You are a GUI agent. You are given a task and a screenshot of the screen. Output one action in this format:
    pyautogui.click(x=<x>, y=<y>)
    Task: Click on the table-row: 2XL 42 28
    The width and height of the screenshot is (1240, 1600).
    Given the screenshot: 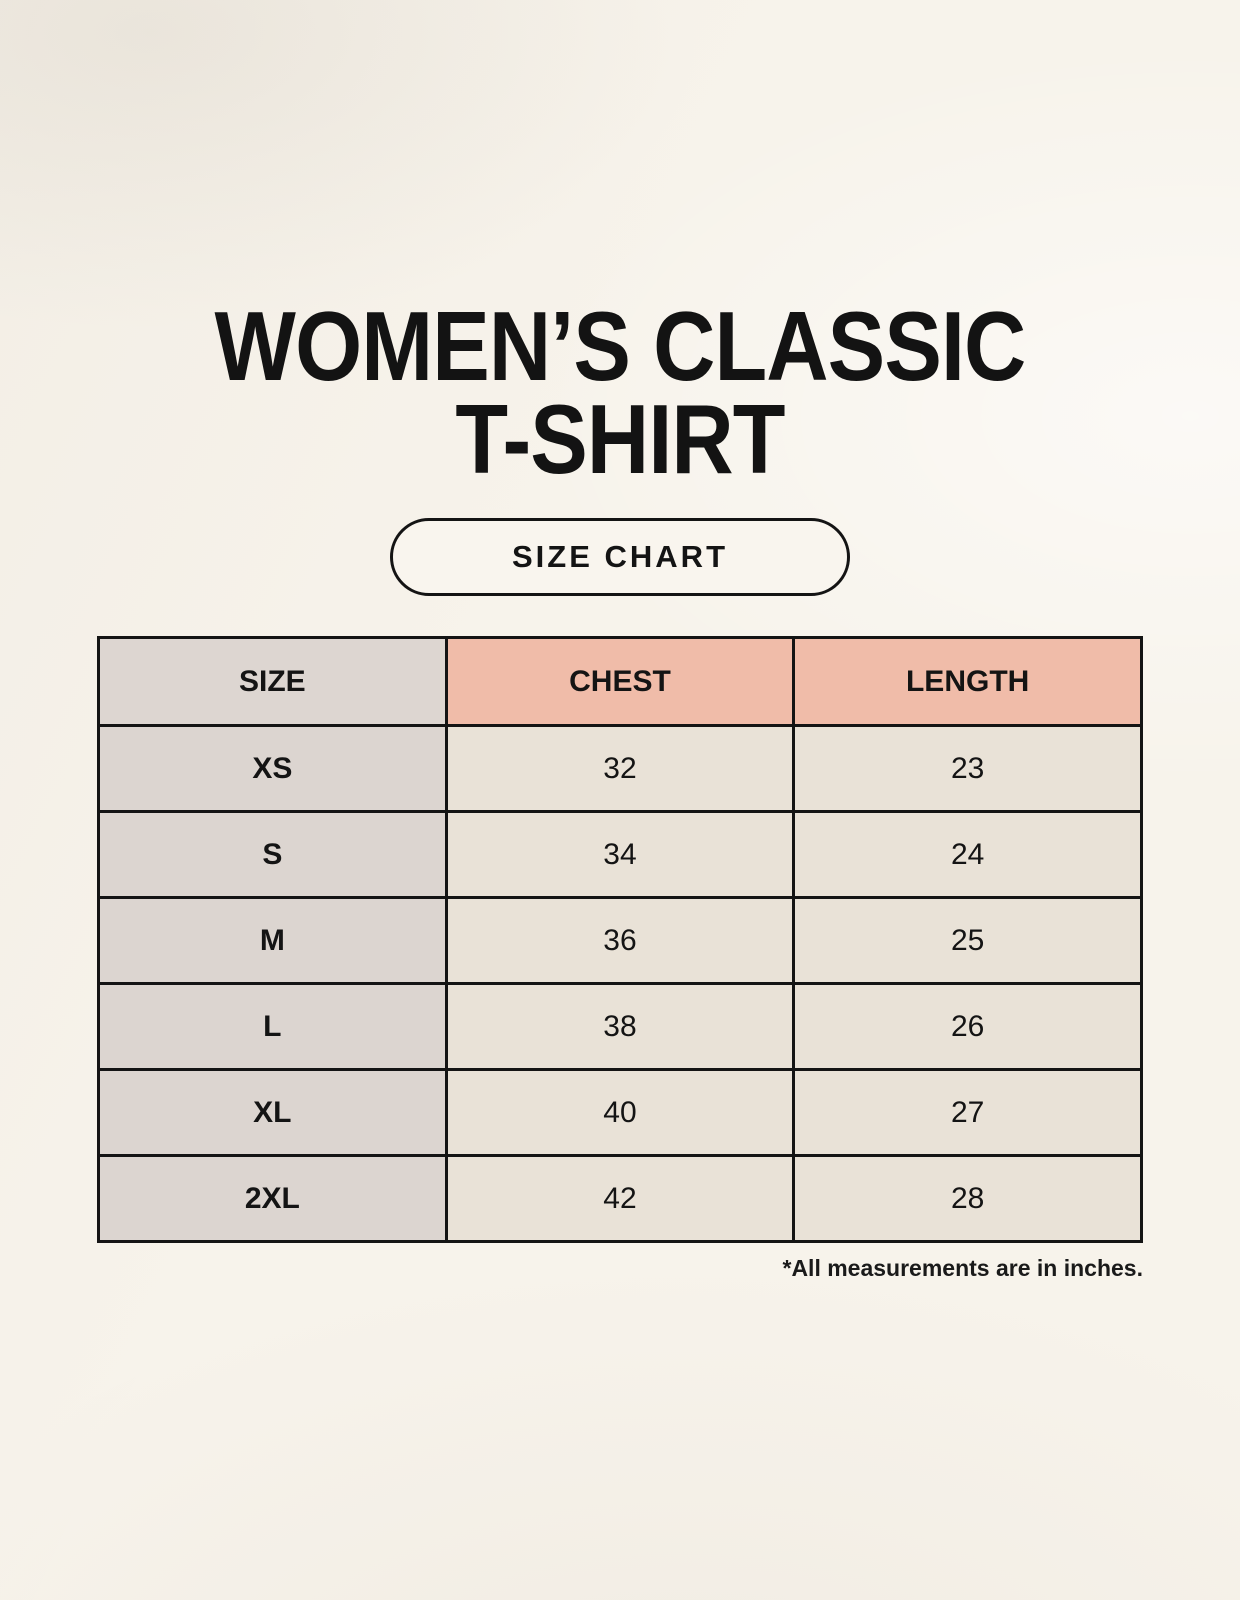 What is the action you would take?
    pyautogui.click(x=620, y=1199)
    